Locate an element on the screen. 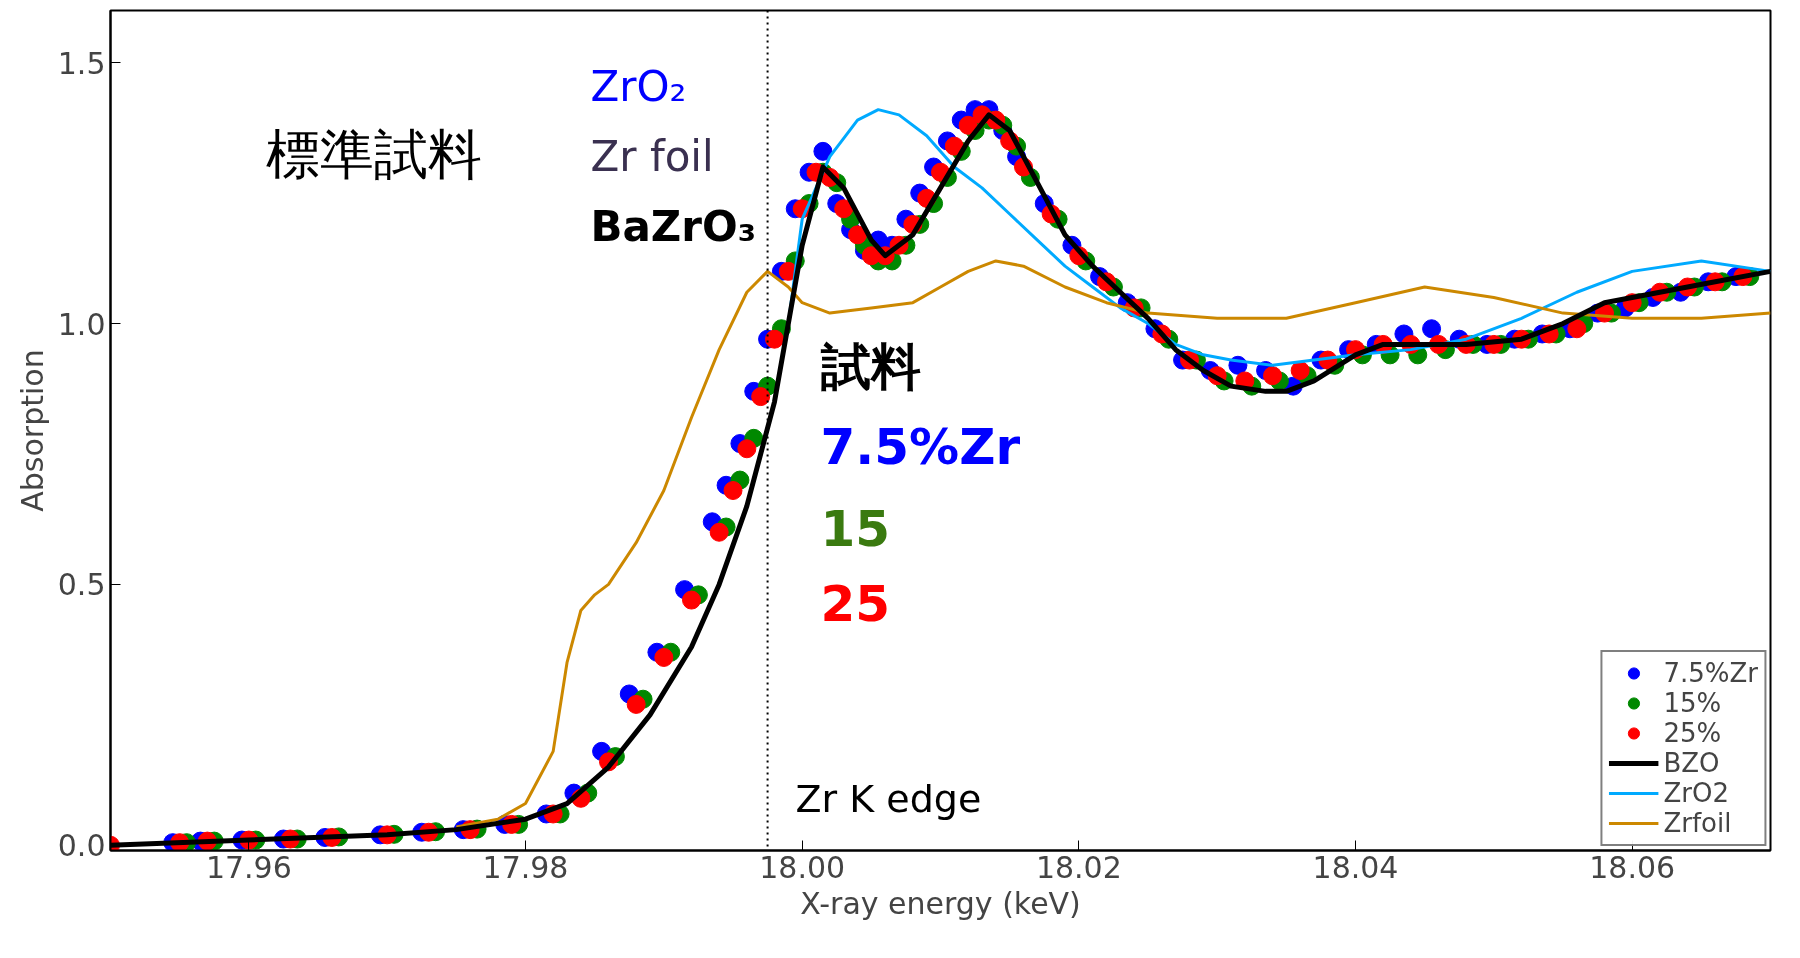 This screenshot has width=1800, height=958. annotation: Zr foil is located at coordinates (652, 156).